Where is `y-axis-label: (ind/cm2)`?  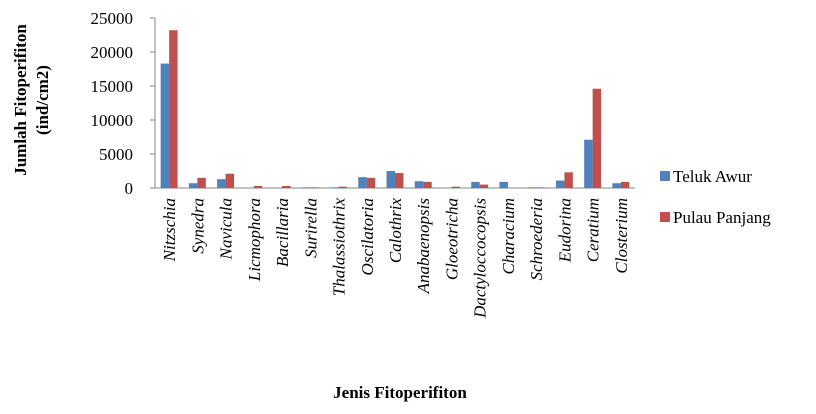 y-axis-label: (ind/cm2) is located at coordinates (42, 100).